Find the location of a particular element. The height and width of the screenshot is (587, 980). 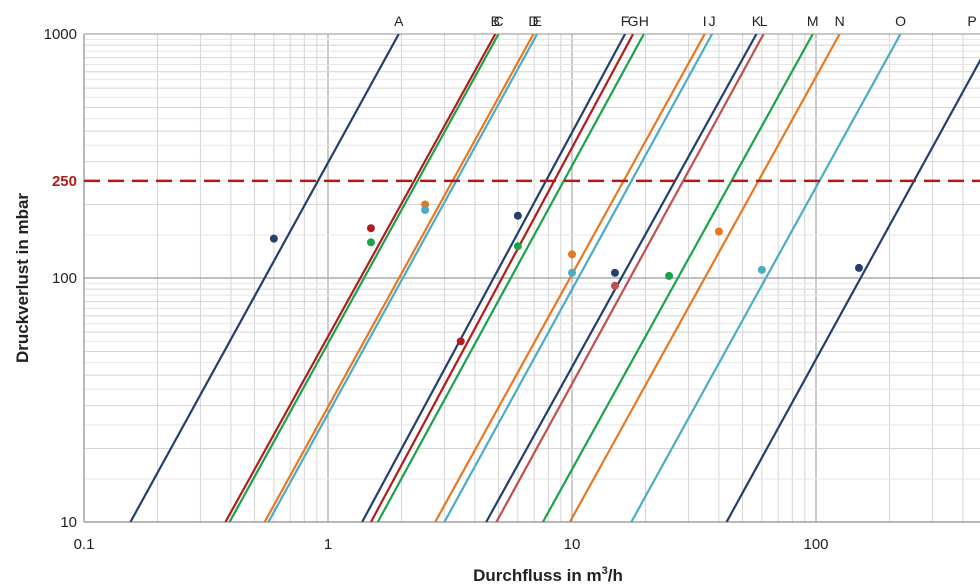

series-label-F: F is located at coordinates (625, 21).